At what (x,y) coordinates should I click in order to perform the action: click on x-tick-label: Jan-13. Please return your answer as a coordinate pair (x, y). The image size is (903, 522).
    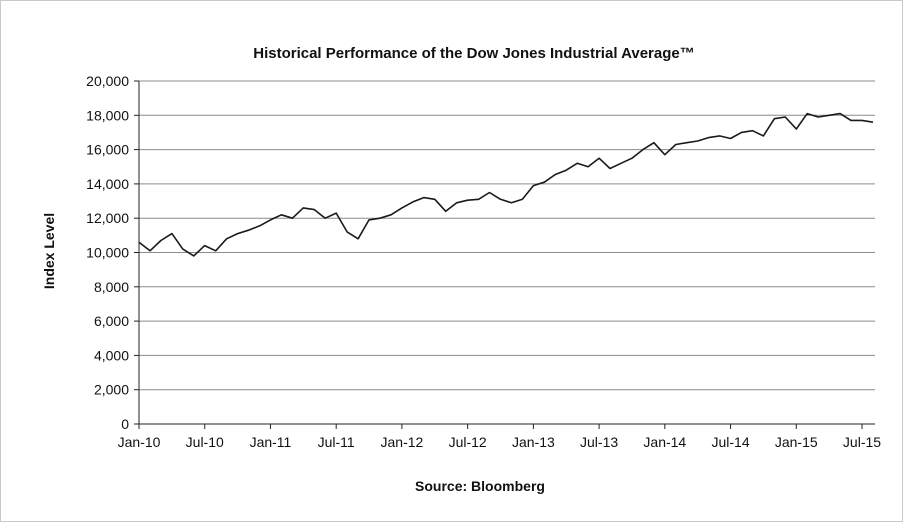
    Looking at the image, I should click on (533, 442).